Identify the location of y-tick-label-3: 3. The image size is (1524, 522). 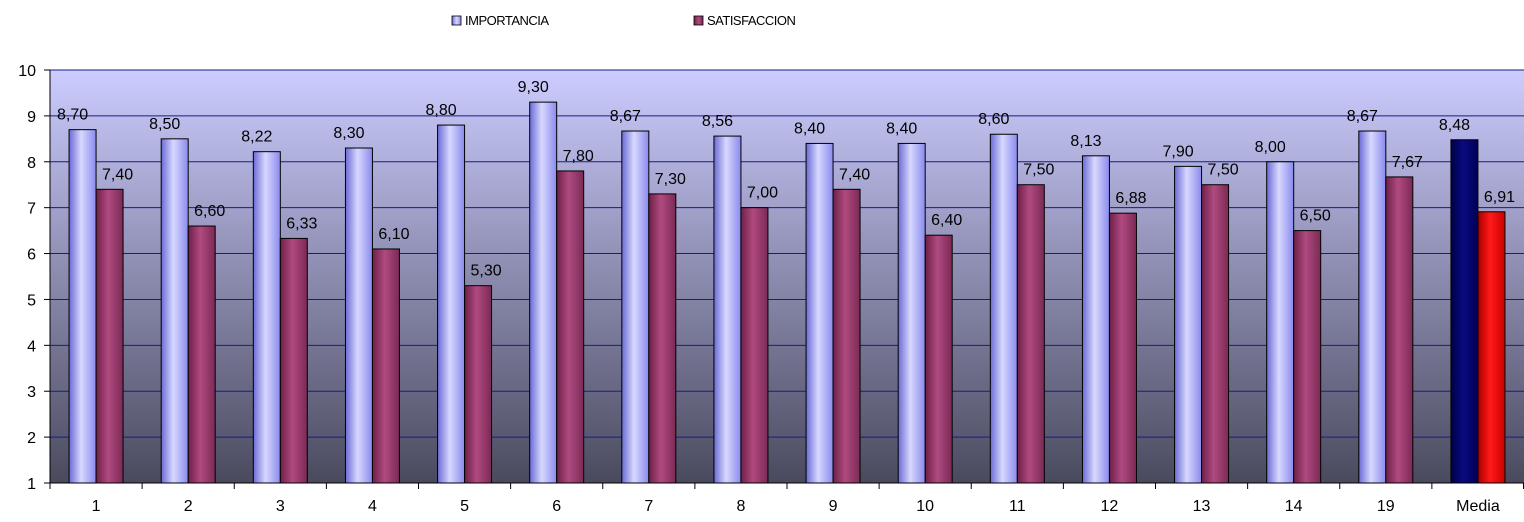
(31, 392).